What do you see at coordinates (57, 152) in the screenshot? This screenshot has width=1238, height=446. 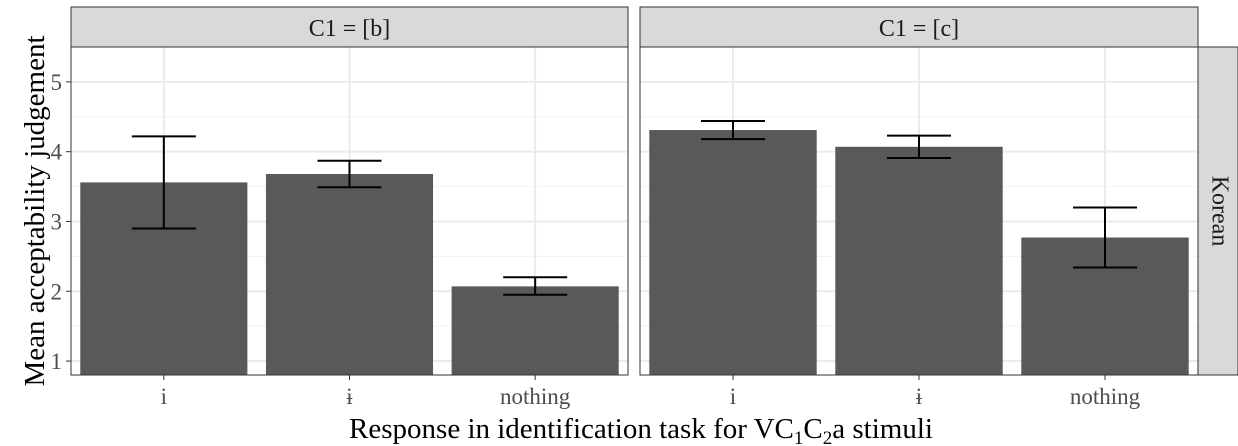 I see `y-tick-label: 4` at bounding box center [57, 152].